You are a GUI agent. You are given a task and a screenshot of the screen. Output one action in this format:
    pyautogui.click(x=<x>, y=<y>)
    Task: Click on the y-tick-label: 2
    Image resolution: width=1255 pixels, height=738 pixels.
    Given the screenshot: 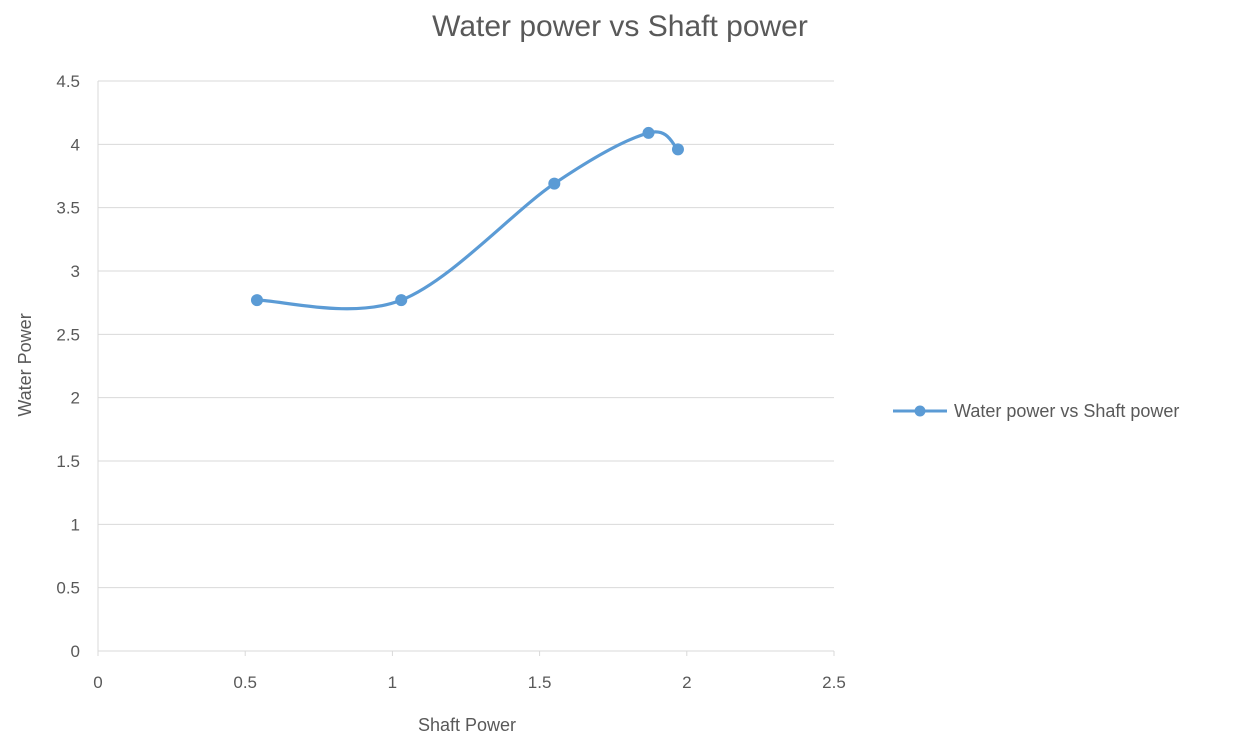 What is the action you would take?
    pyautogui.click(x=75, y=398)
    